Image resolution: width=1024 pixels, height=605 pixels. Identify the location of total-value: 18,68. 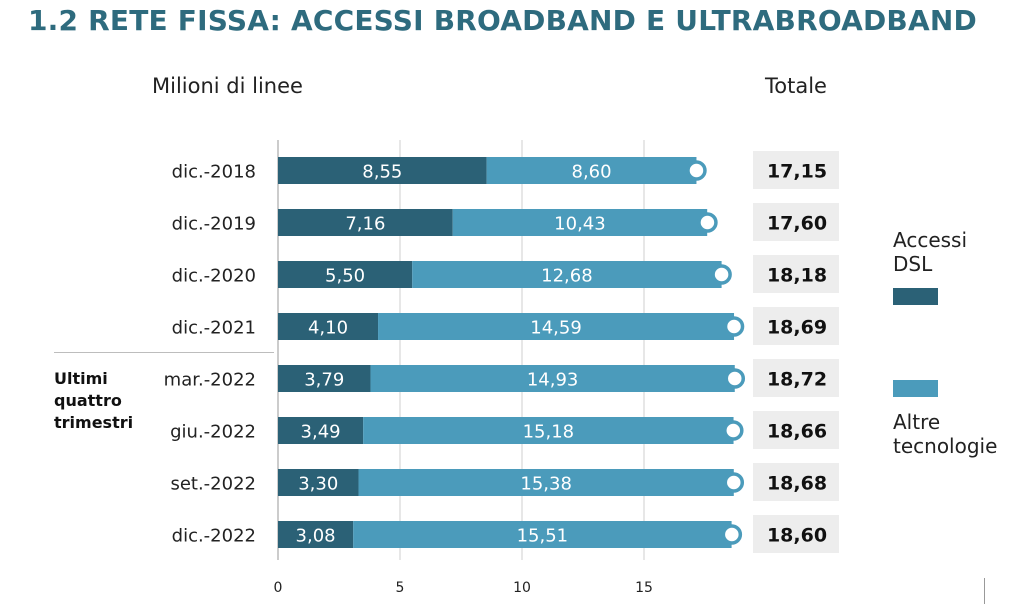
(797, 484).